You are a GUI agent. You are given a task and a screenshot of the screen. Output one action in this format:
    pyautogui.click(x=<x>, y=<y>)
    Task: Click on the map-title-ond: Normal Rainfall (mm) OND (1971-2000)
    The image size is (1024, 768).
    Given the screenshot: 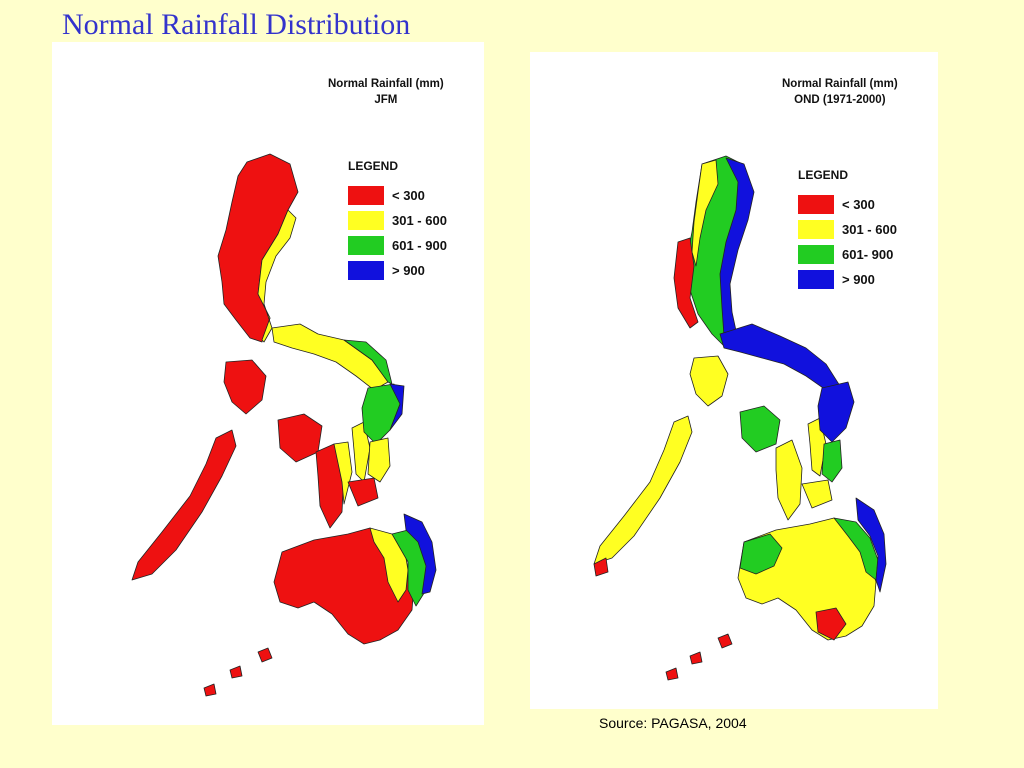 What is the action you would take?
    pyautogui.click(x=840, y=92)
    